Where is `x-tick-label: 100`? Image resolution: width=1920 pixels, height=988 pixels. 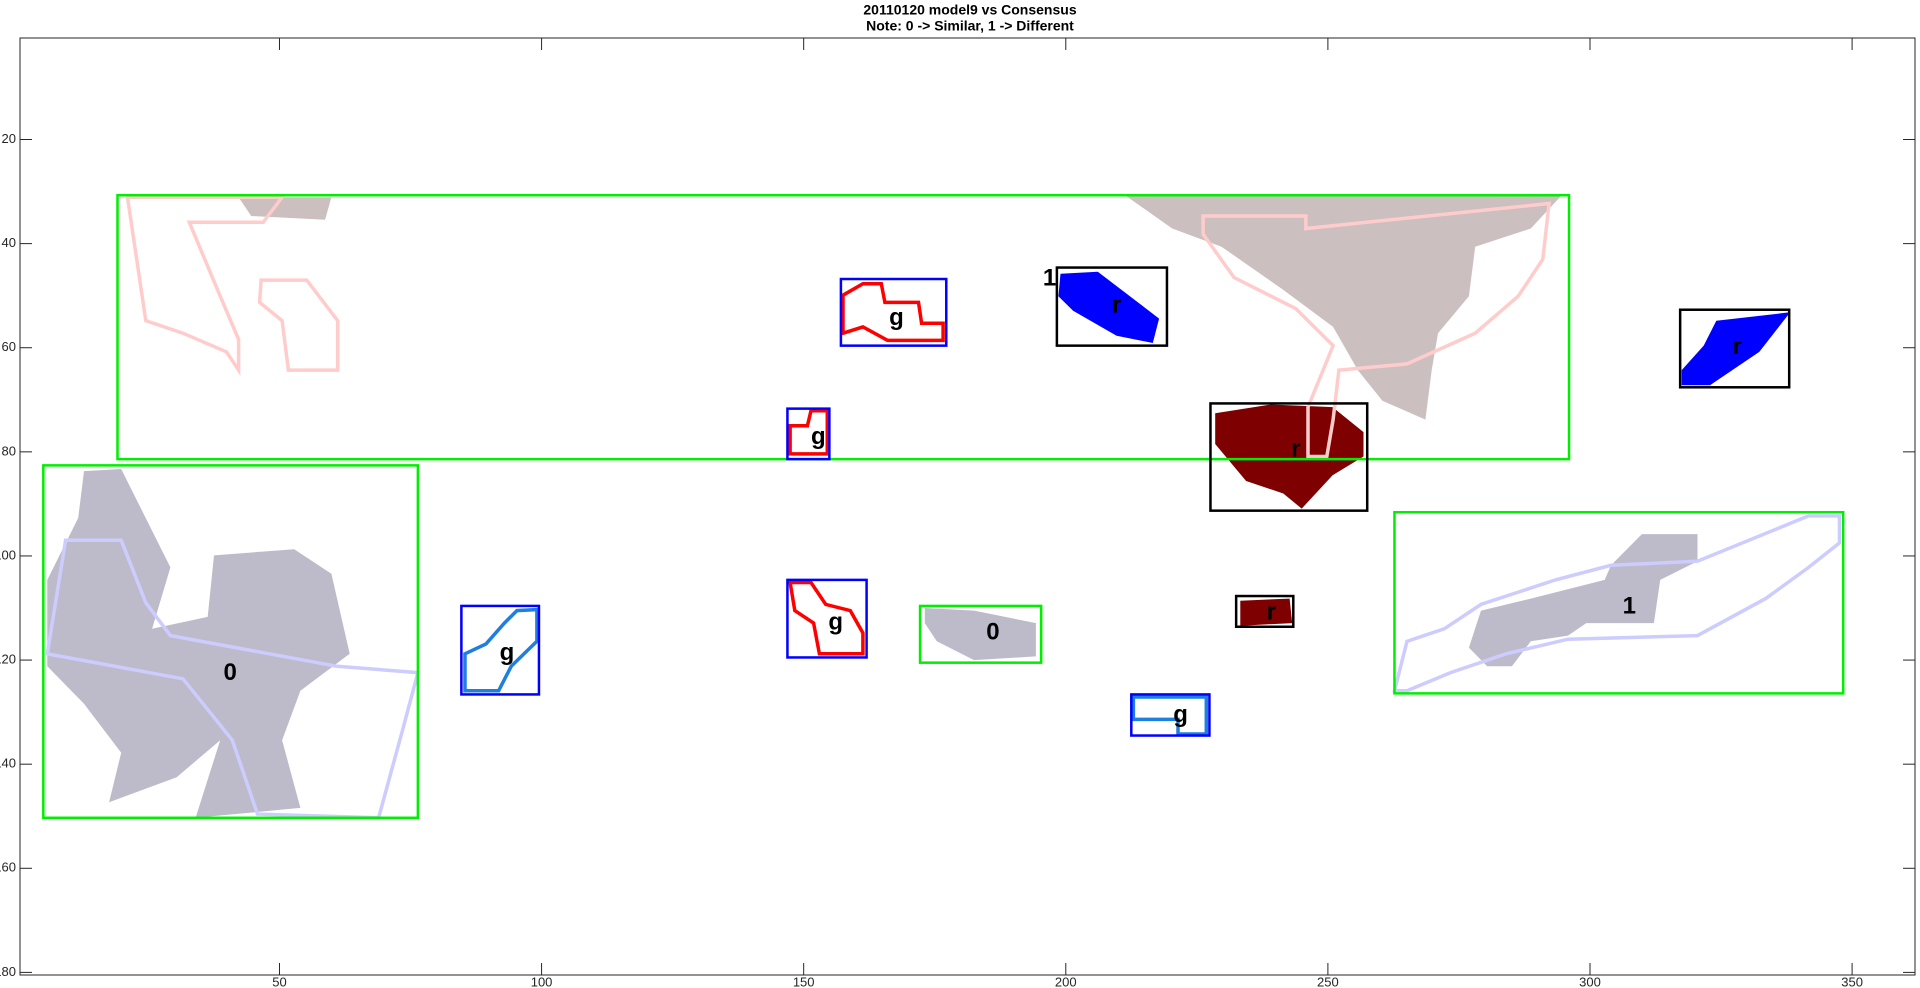
x-tick-label: 100 is located at coordinates (542, 981).